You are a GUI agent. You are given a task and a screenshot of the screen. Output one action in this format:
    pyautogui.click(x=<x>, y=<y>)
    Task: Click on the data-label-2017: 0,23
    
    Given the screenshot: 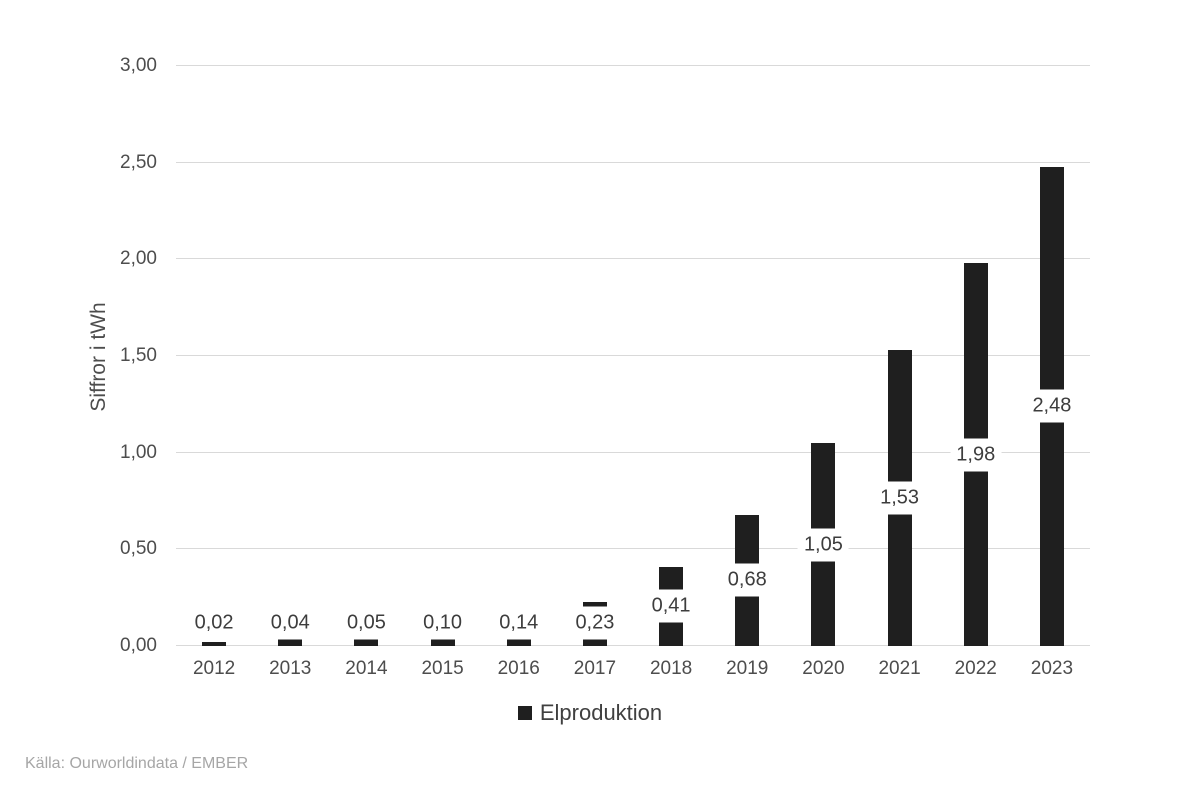 What is the action you would take?
    pyautogui.click(x=595, y=623)
    